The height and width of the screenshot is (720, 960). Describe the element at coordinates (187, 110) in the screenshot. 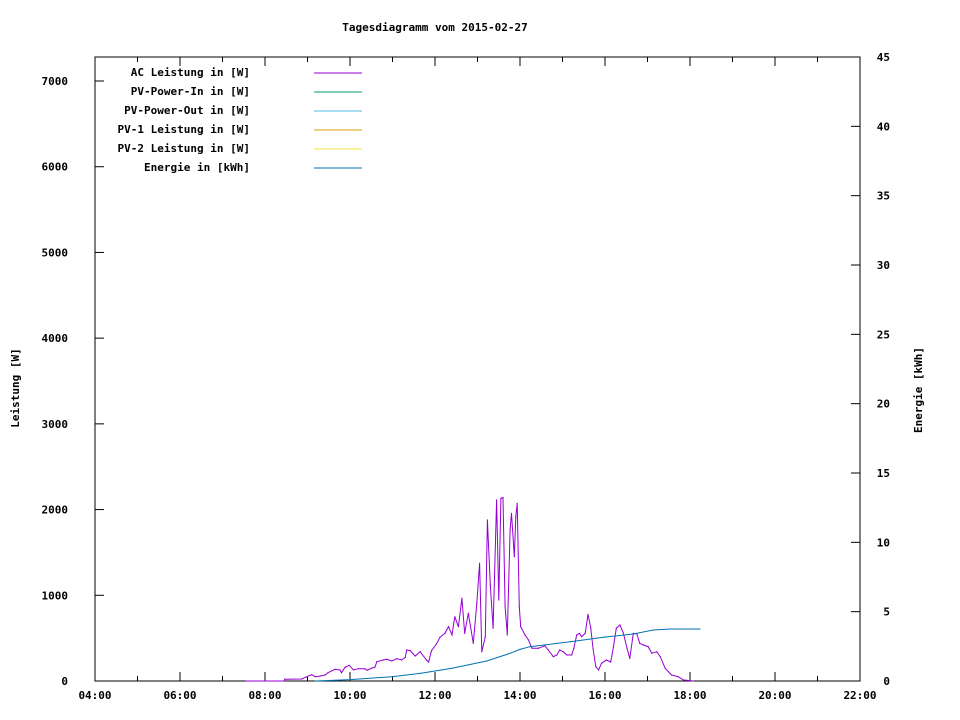

I see `legend-label: PV-Power-Out in [W]` at that location.